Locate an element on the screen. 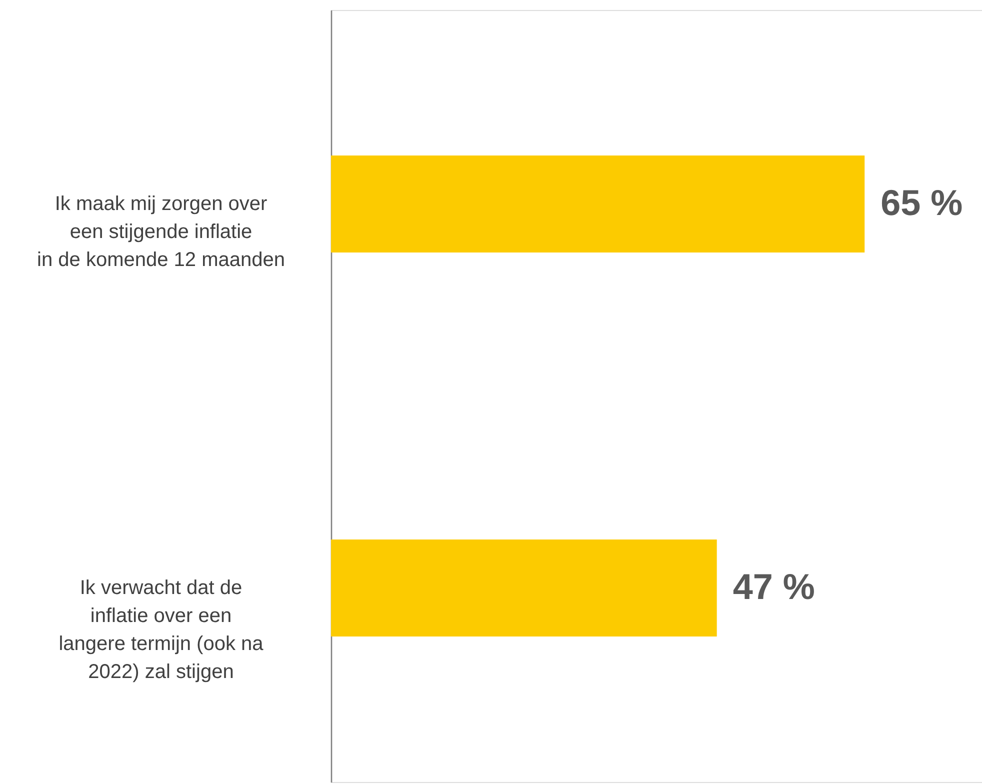  data-label: 47 % is located at coordinates (773, 587).